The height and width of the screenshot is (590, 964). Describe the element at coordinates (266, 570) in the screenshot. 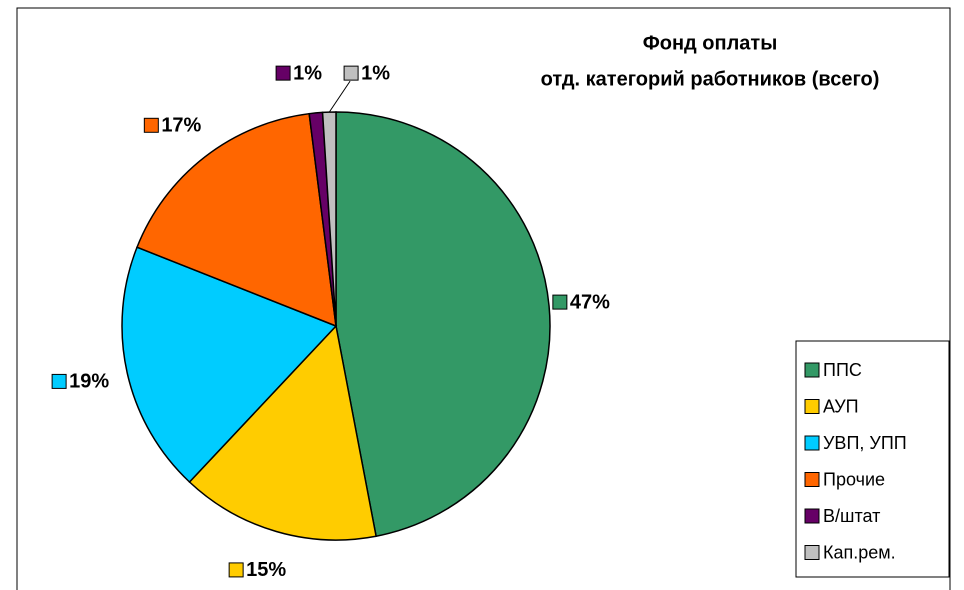

I see `data-label: 15%` at that location.